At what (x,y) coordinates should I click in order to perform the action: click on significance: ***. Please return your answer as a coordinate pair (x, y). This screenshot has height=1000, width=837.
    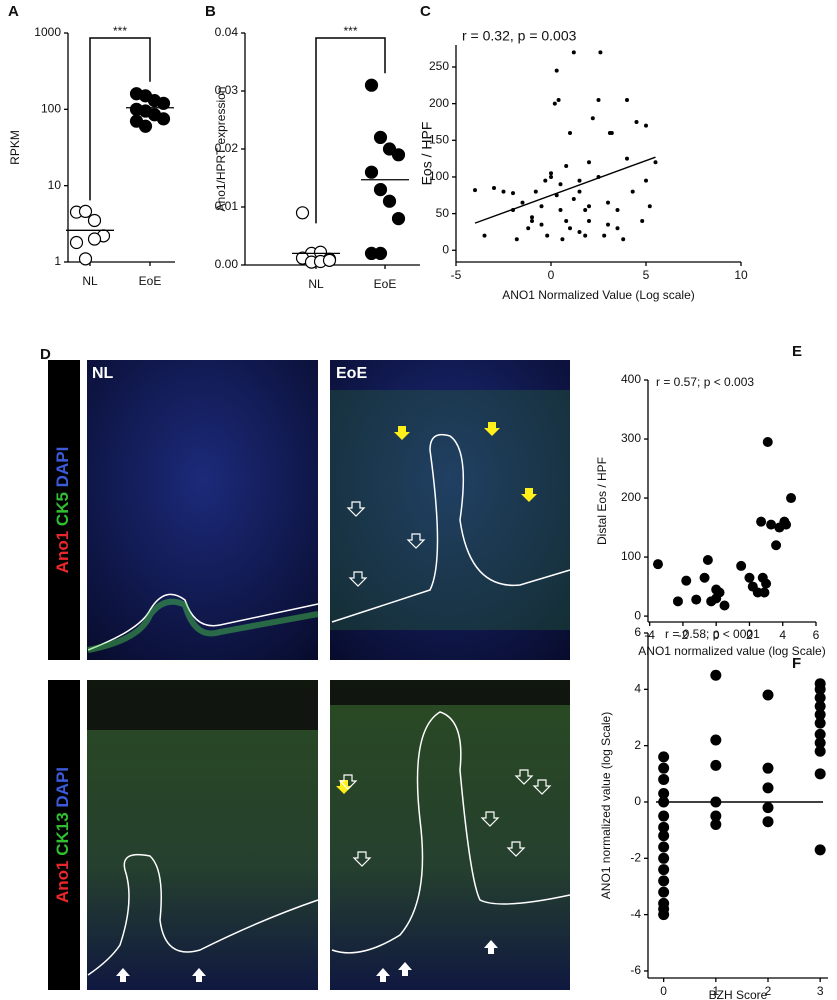
    Looking at the image, I should click on (350, 31).